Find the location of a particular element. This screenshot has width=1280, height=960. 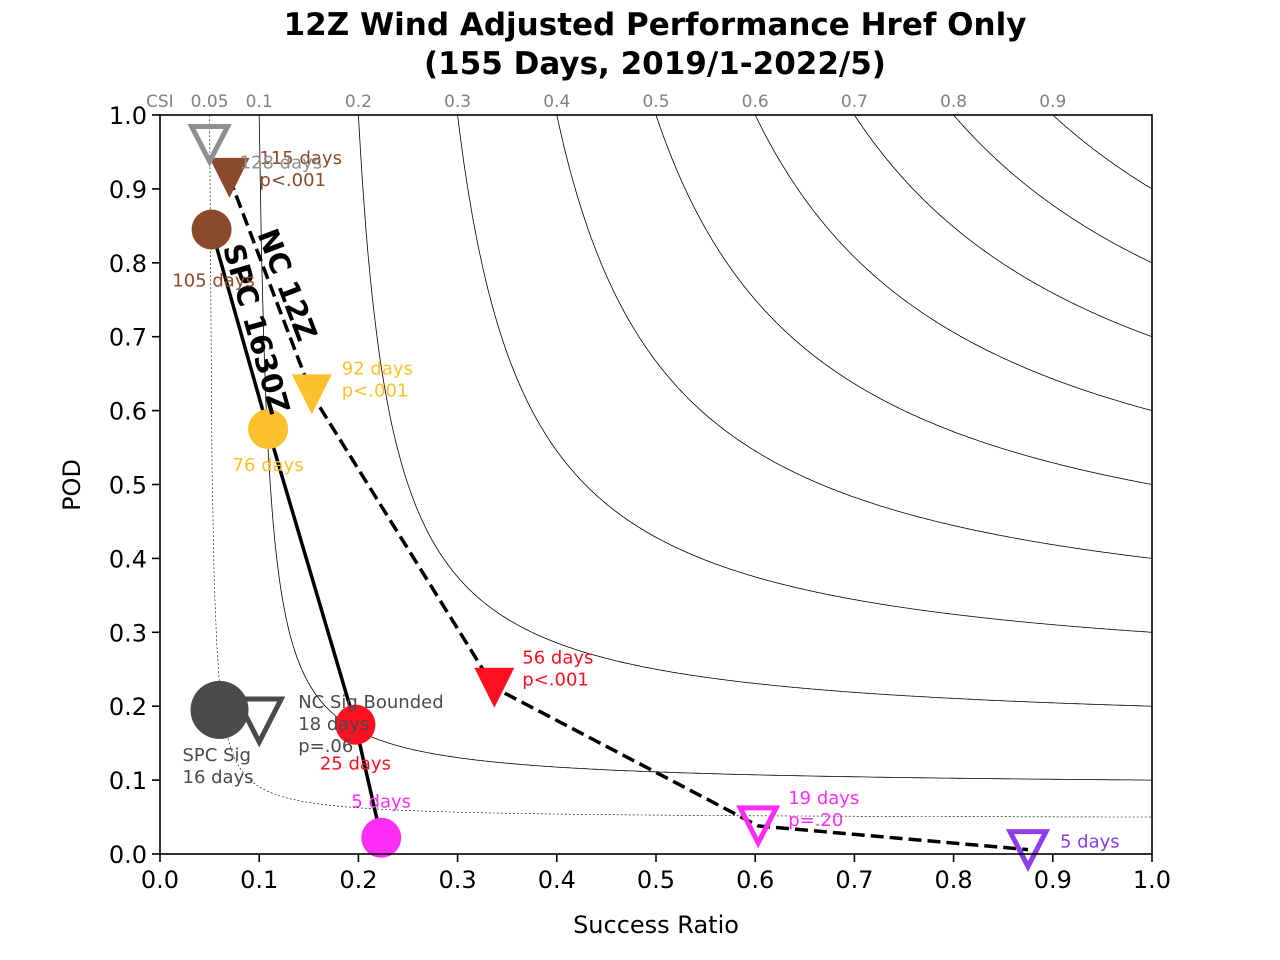

label-nc-12z-0-line-0: 115 days is located at coordinates (300, 158).